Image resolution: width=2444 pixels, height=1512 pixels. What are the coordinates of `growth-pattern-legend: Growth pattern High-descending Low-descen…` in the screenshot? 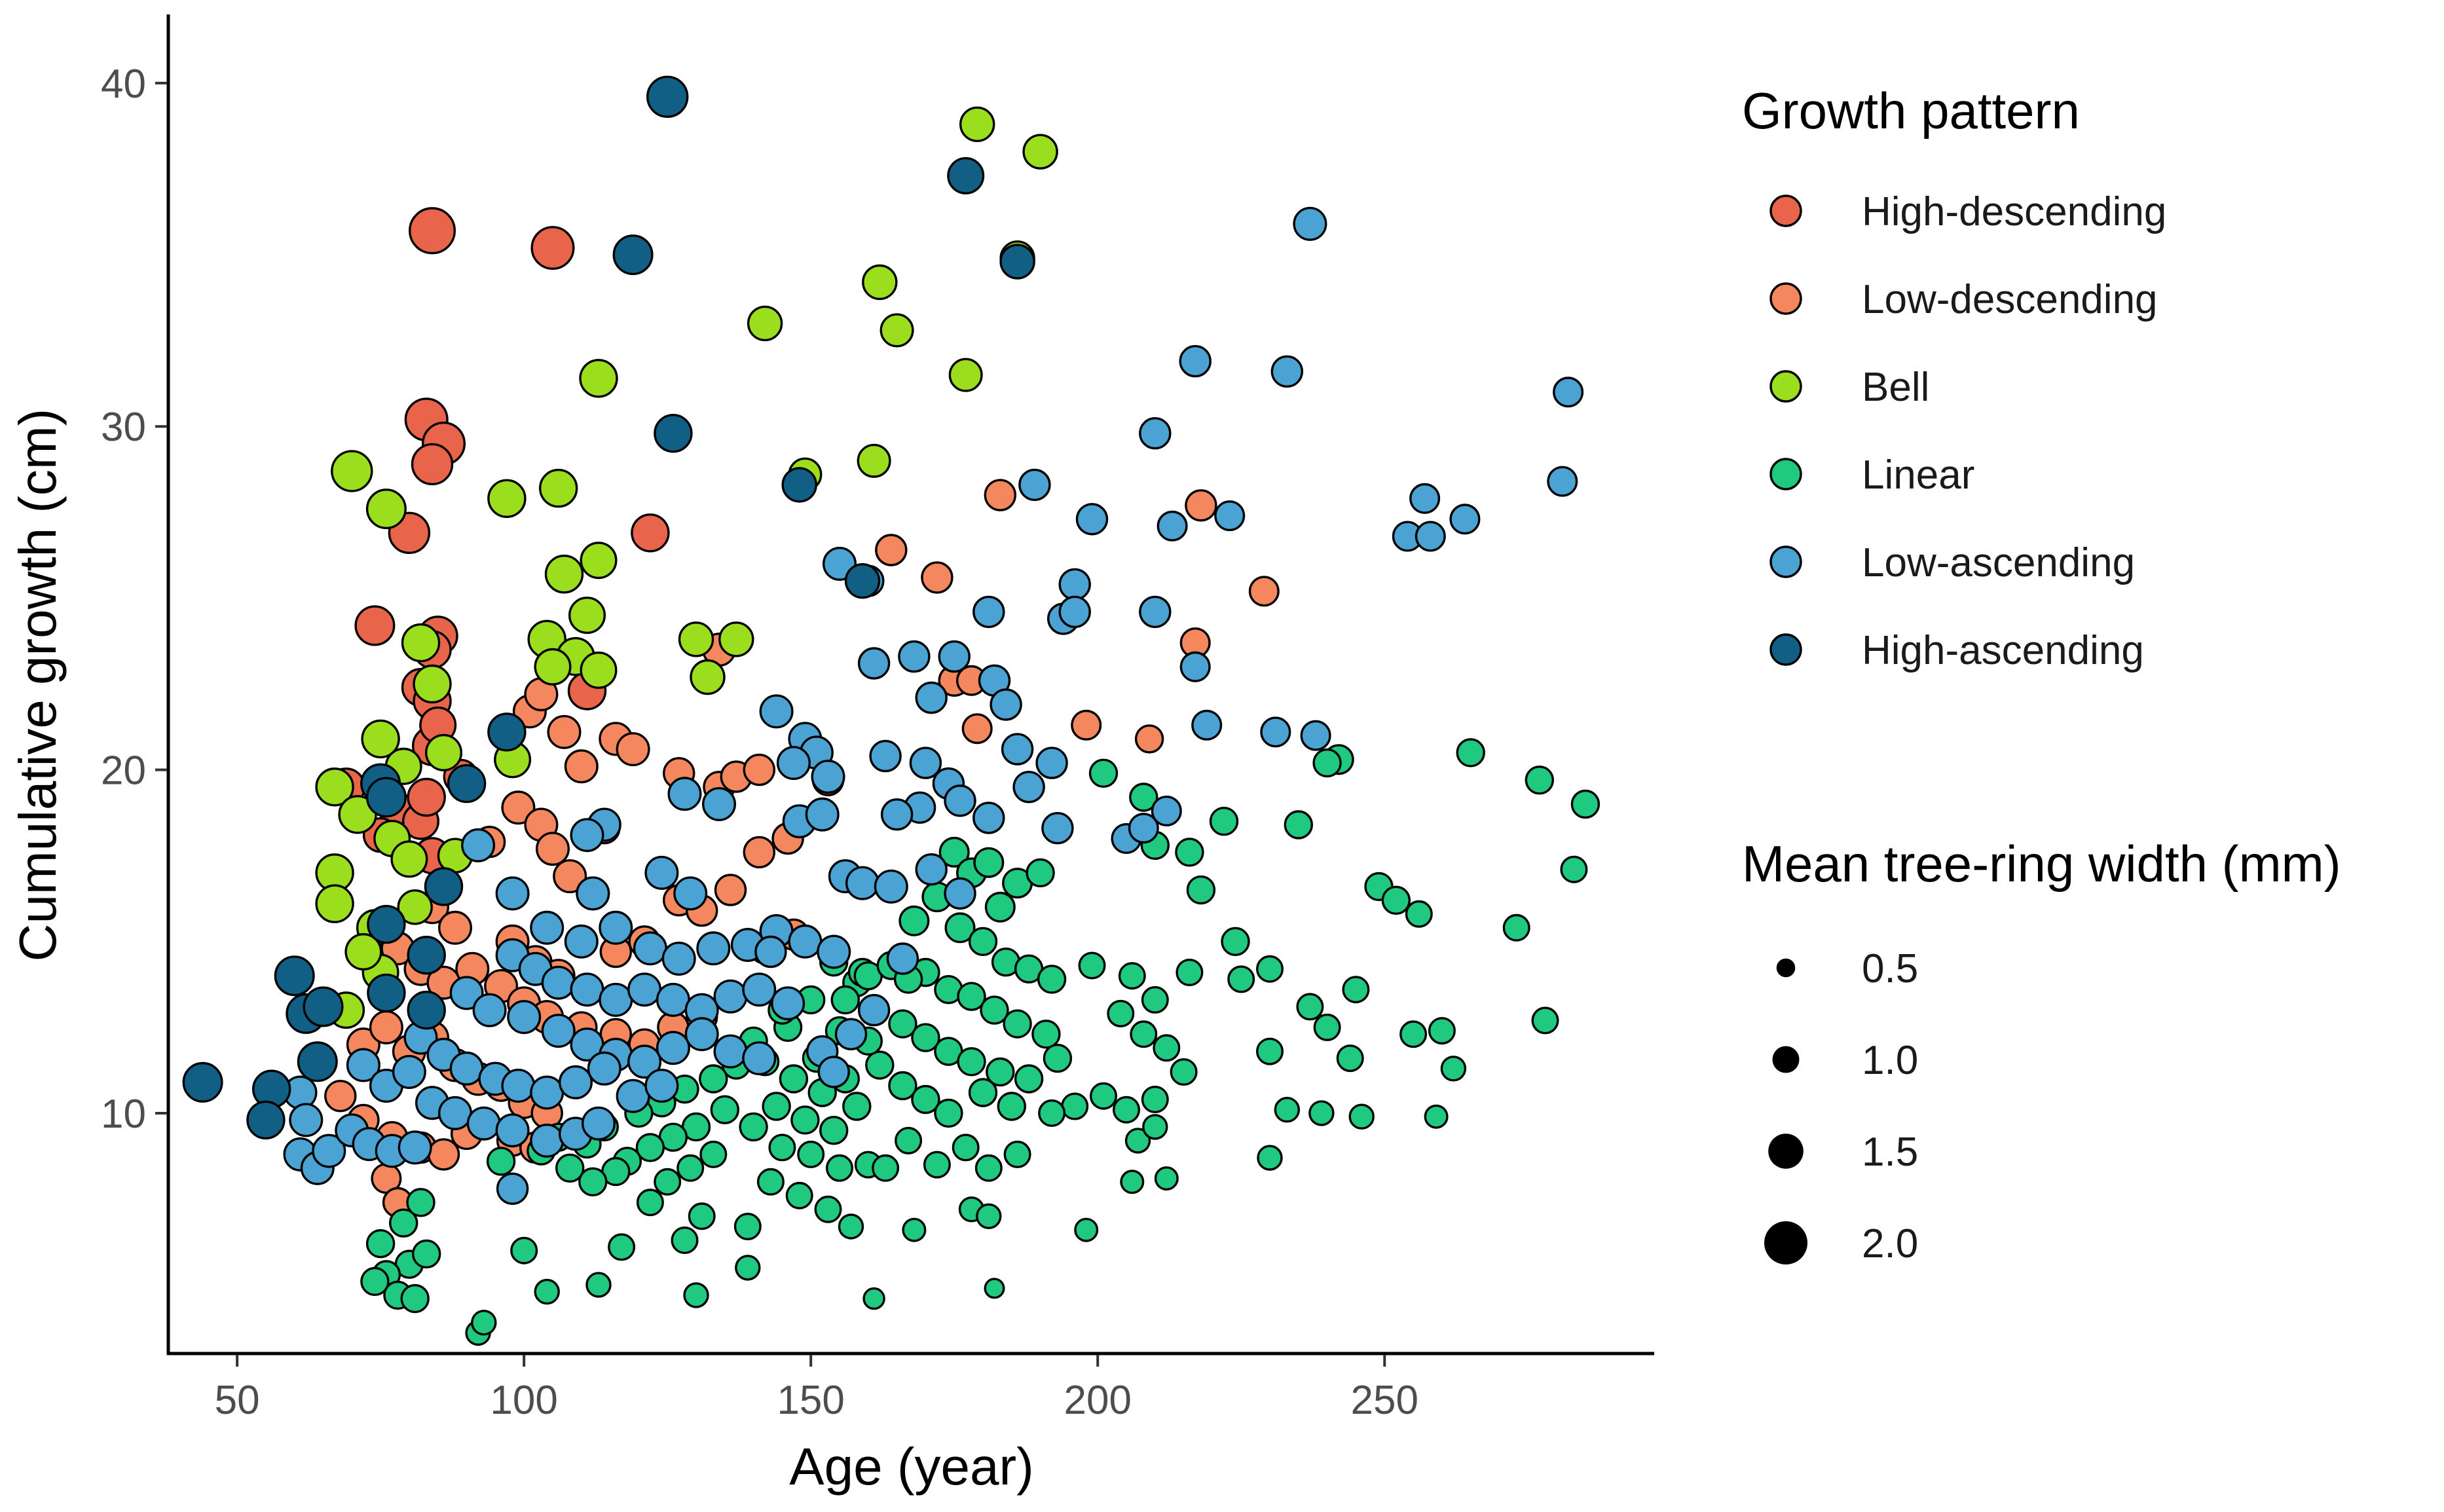 It's located at (1954, 377).